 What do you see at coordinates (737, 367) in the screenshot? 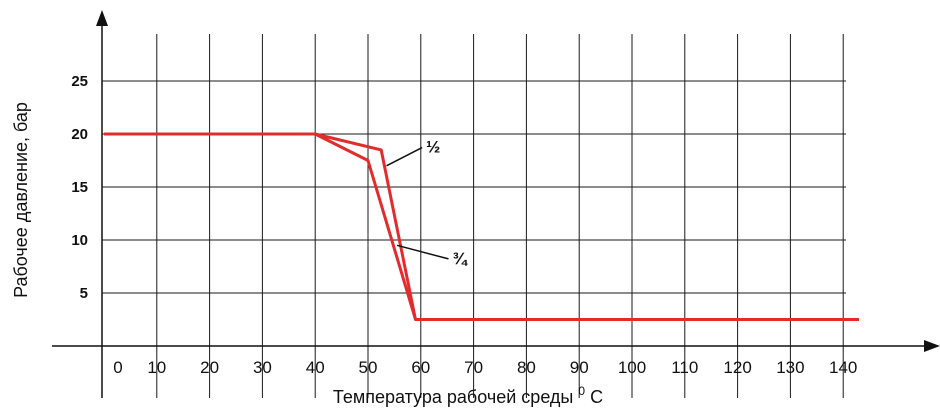
I see `x-tick-120: 120` at bounding box center [737, 367].